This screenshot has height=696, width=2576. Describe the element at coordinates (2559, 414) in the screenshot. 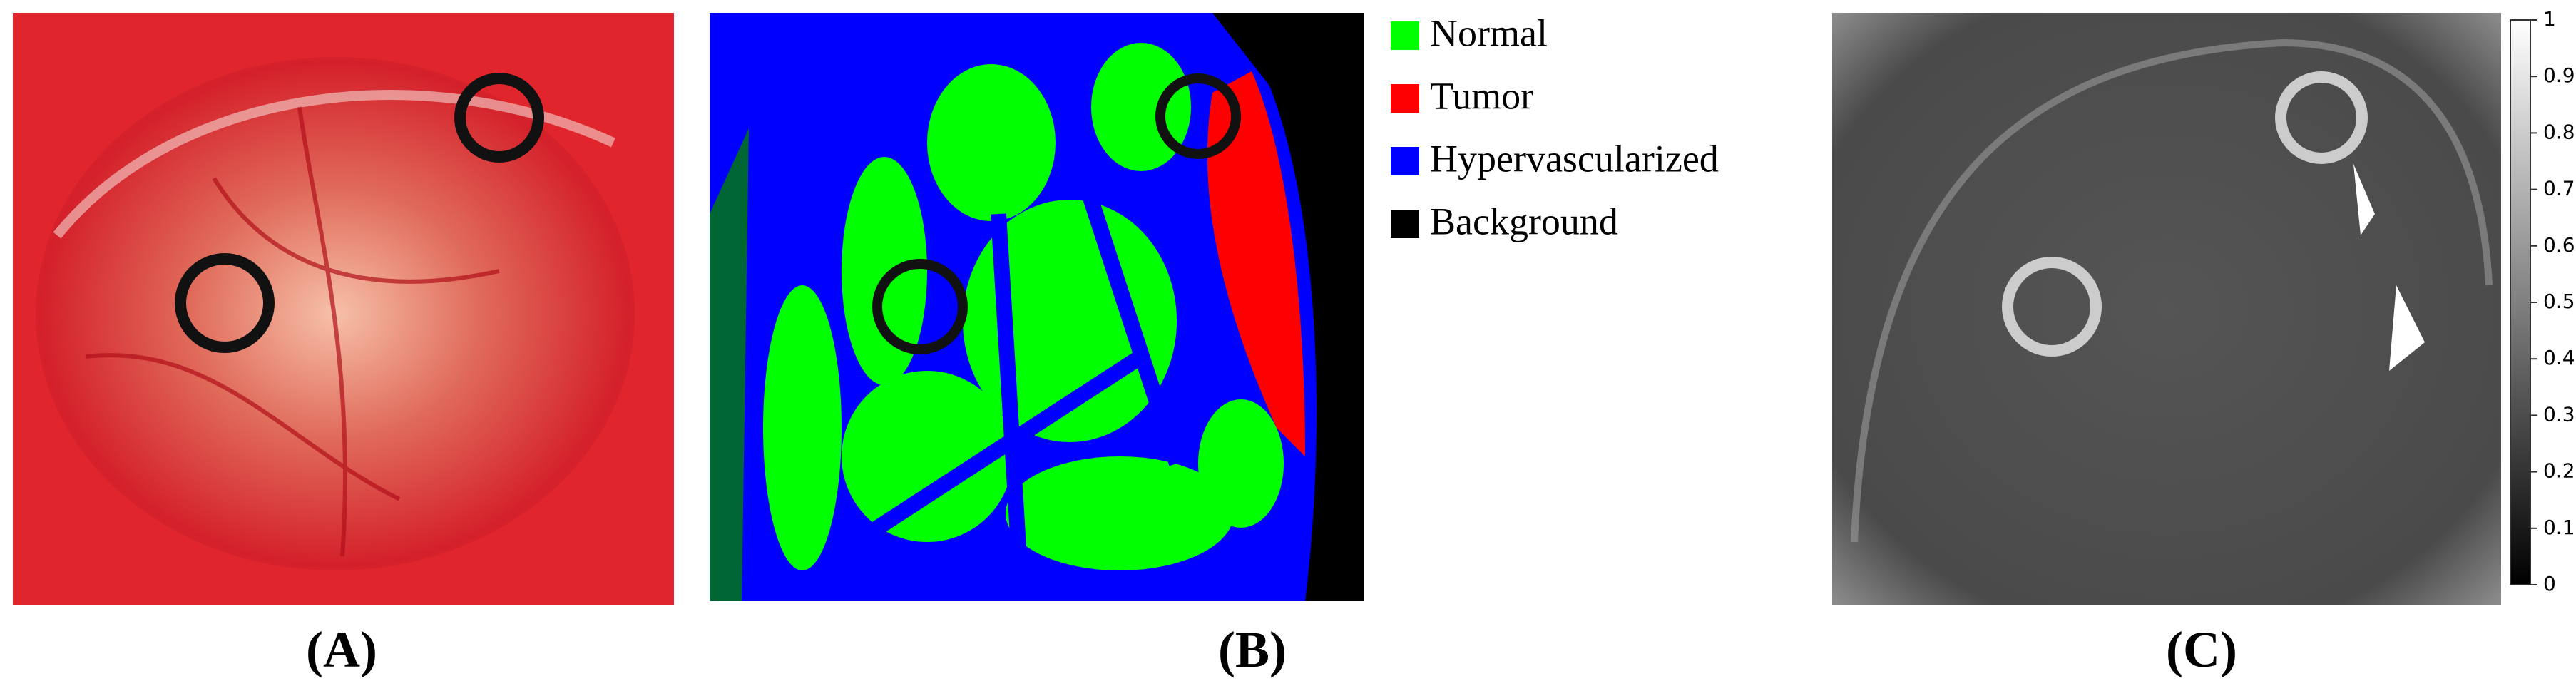

I see `tick-label: 0.3` at that location.